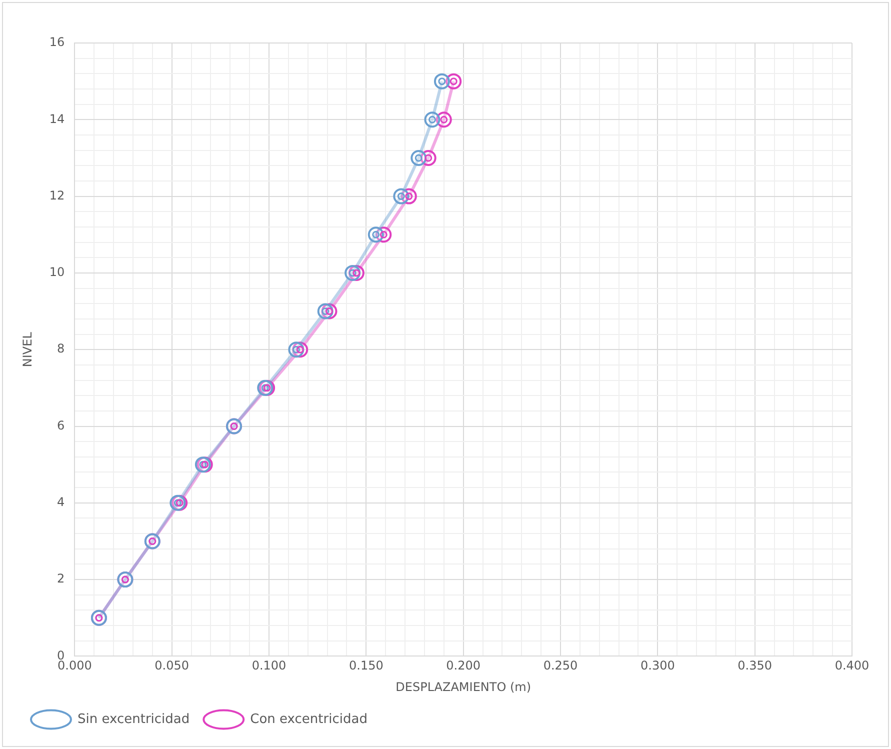 This screenshot has height=749, width=891. I want to click on y-tick-label: 6, so click(61, 425).